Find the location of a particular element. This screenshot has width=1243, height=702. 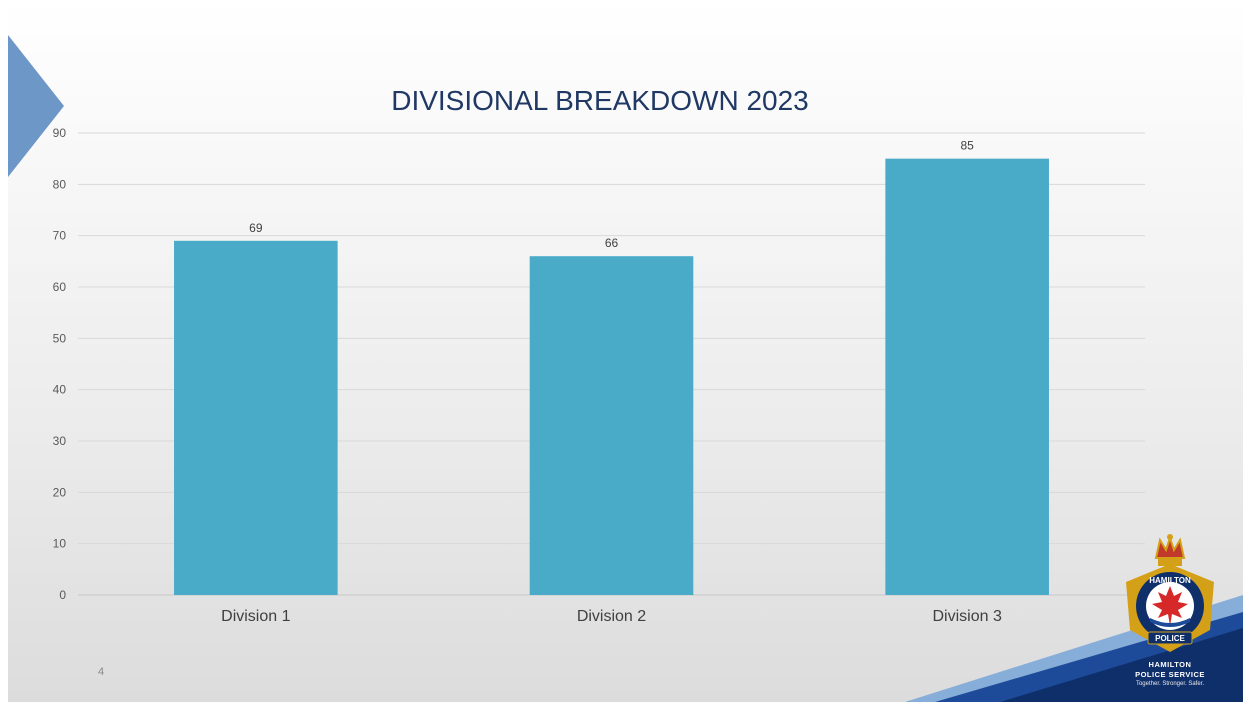

chart-title: DIVISIONAL BREAKDOWN 2023 is located at coordinates (600, 100).